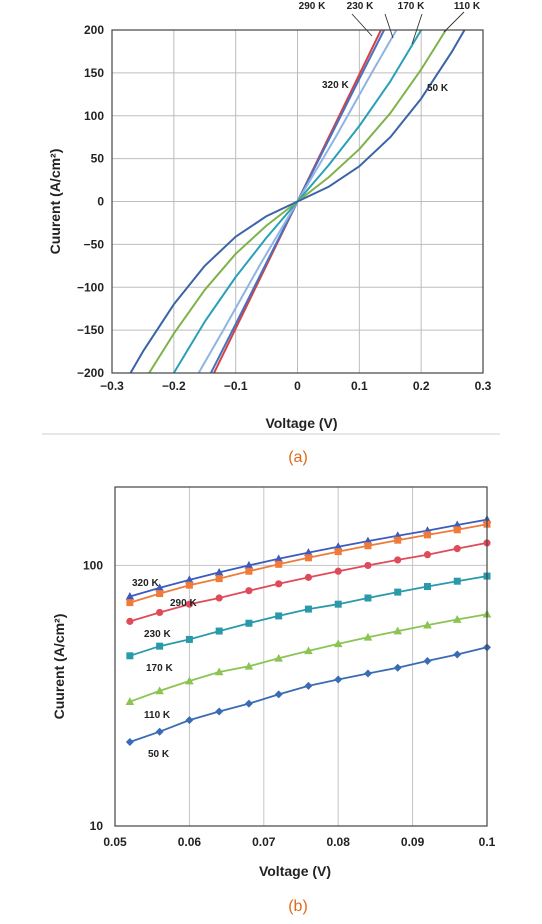 The width and height of the screenshot is (542, 924). Describe the element at coordinates (112, 386) in the screenshot. I see `x-tick-label: −0.3` at that location.